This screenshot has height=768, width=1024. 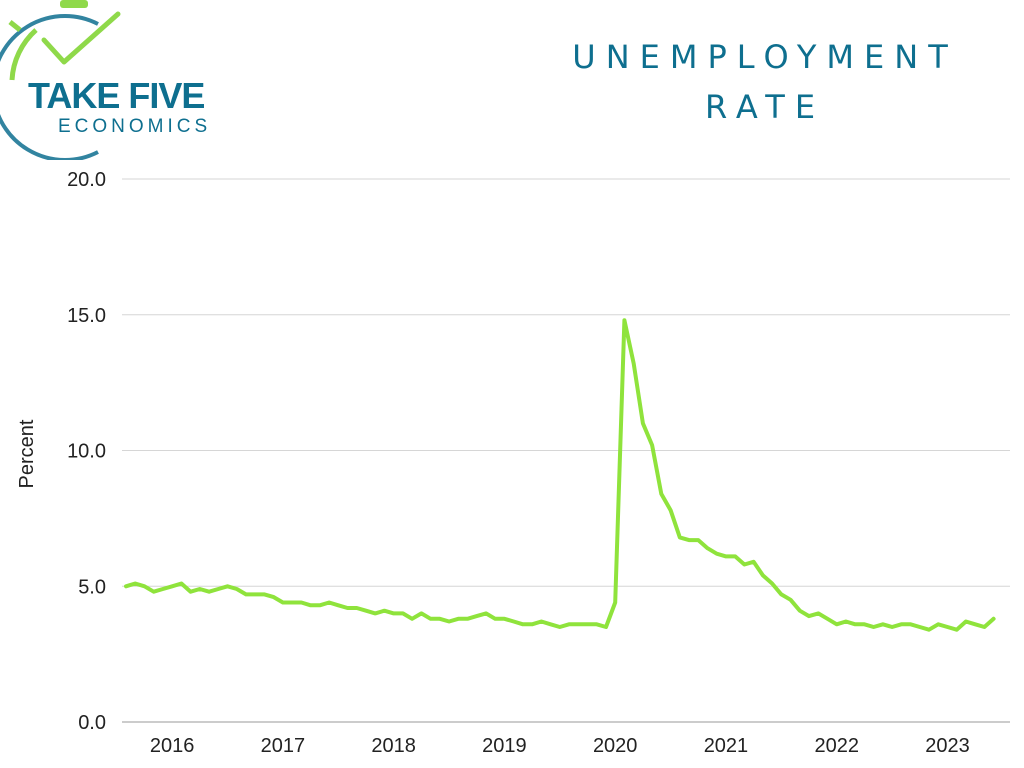 I want to click on x-tick-label: 2018, so click(x=393, y=746).